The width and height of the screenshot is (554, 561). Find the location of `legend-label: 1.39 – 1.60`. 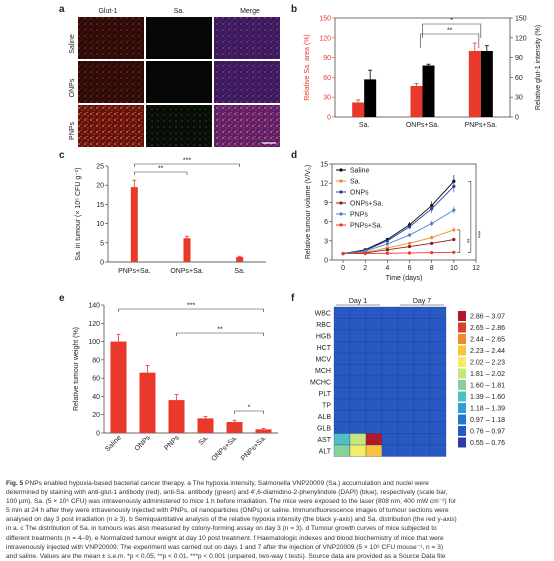

legend-label: 1.39 – 1.60 is located at coordinates (487, 397).